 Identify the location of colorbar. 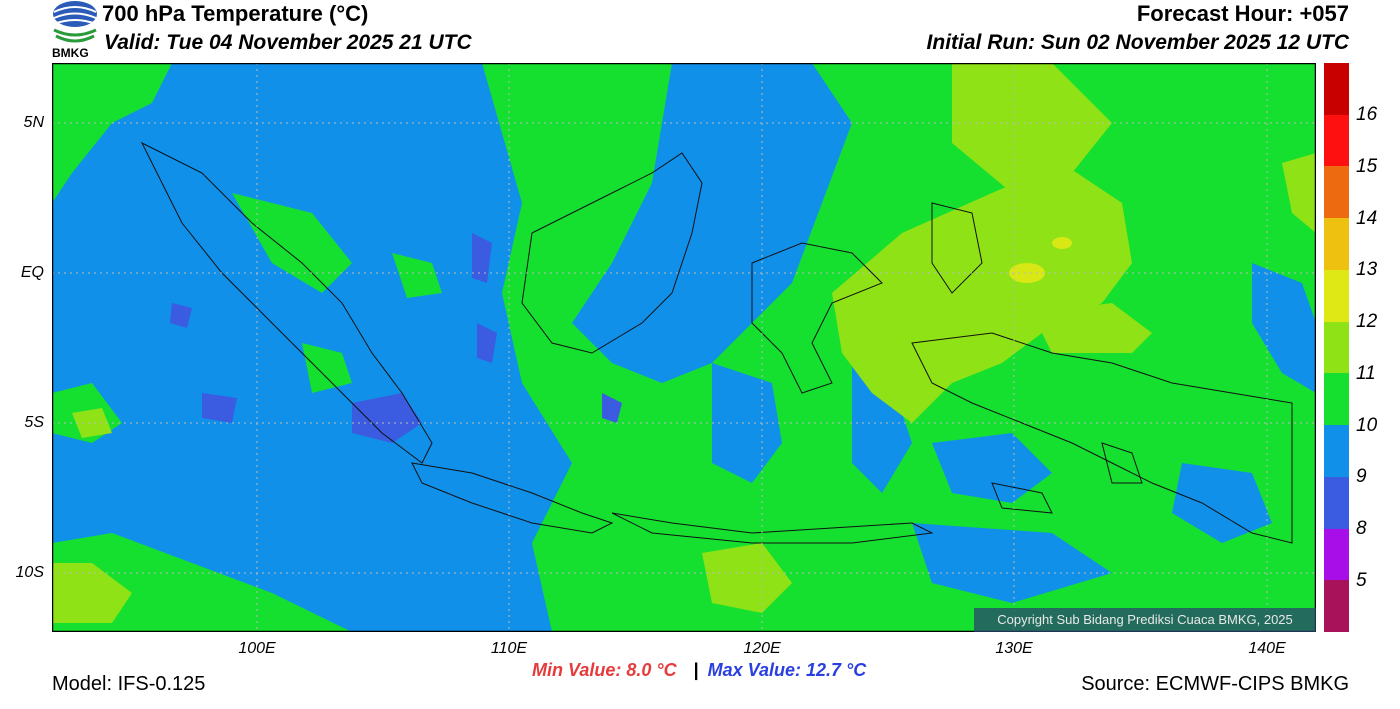
(1336, 347).